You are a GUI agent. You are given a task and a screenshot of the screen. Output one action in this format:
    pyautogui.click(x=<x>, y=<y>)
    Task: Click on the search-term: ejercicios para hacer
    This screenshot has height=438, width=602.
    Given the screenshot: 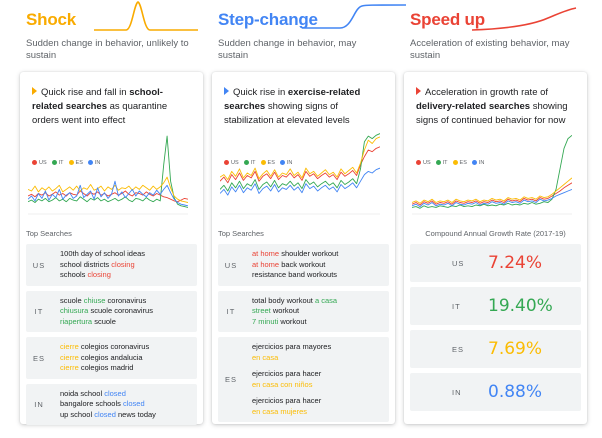 What is the action you would take?
    pyautogui.click(x=319, y=374)
    